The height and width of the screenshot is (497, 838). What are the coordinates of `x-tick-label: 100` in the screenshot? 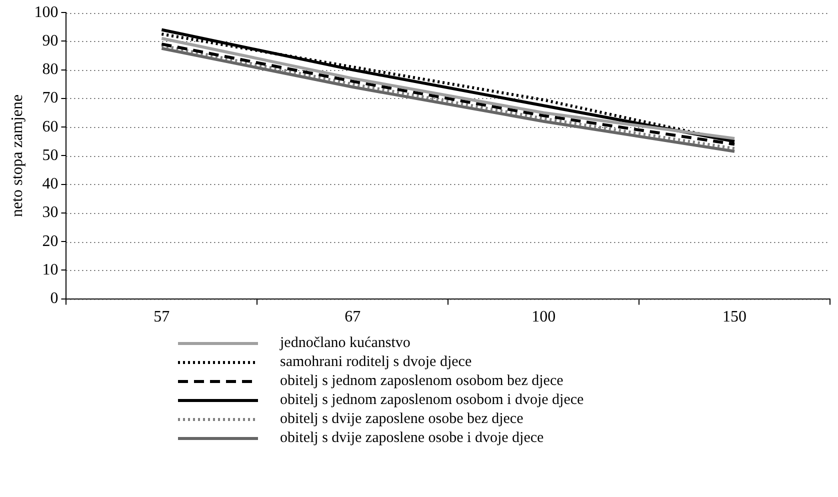 It's located at (544, 317).